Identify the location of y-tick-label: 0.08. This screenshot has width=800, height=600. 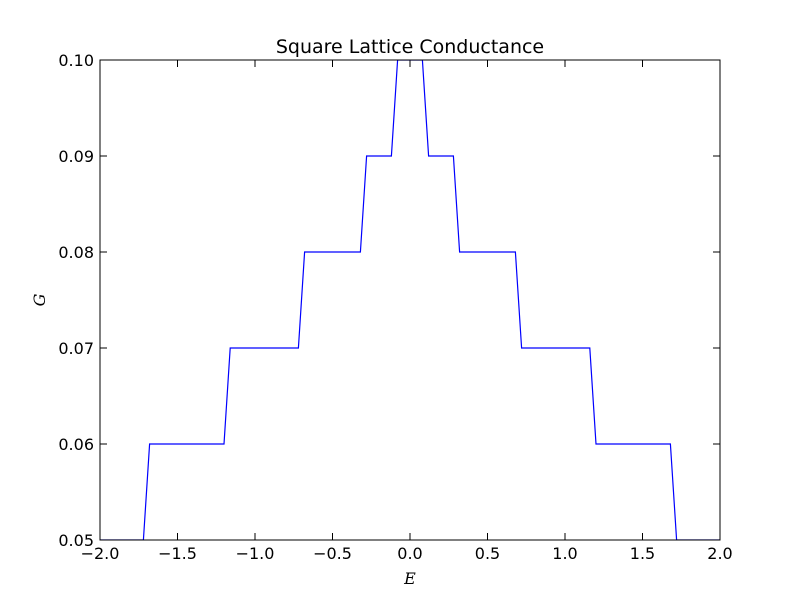
(76, 252).